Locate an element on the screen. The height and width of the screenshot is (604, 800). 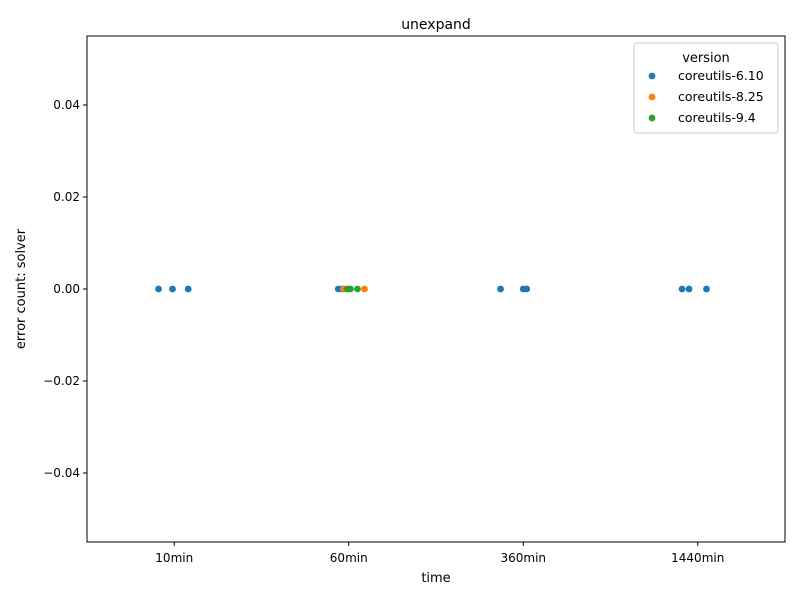
x-axis: 10min 60min 360min 1440min is located at coordinates (439, 553).